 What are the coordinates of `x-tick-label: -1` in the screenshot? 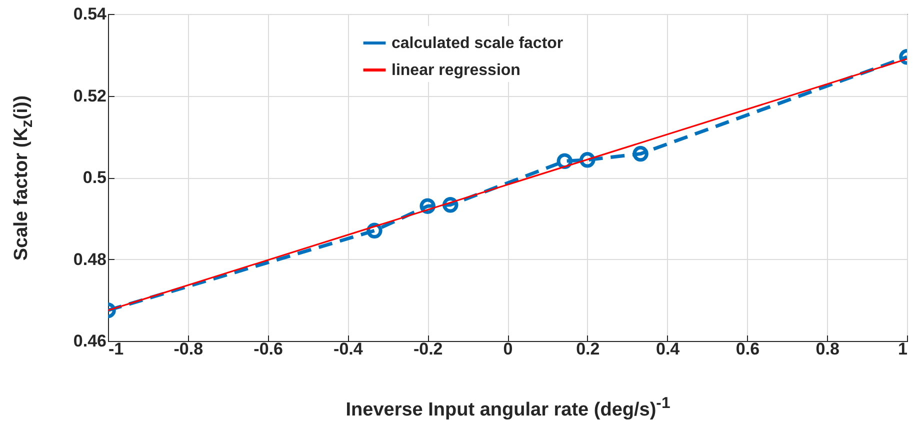 It's located at (116, 349).